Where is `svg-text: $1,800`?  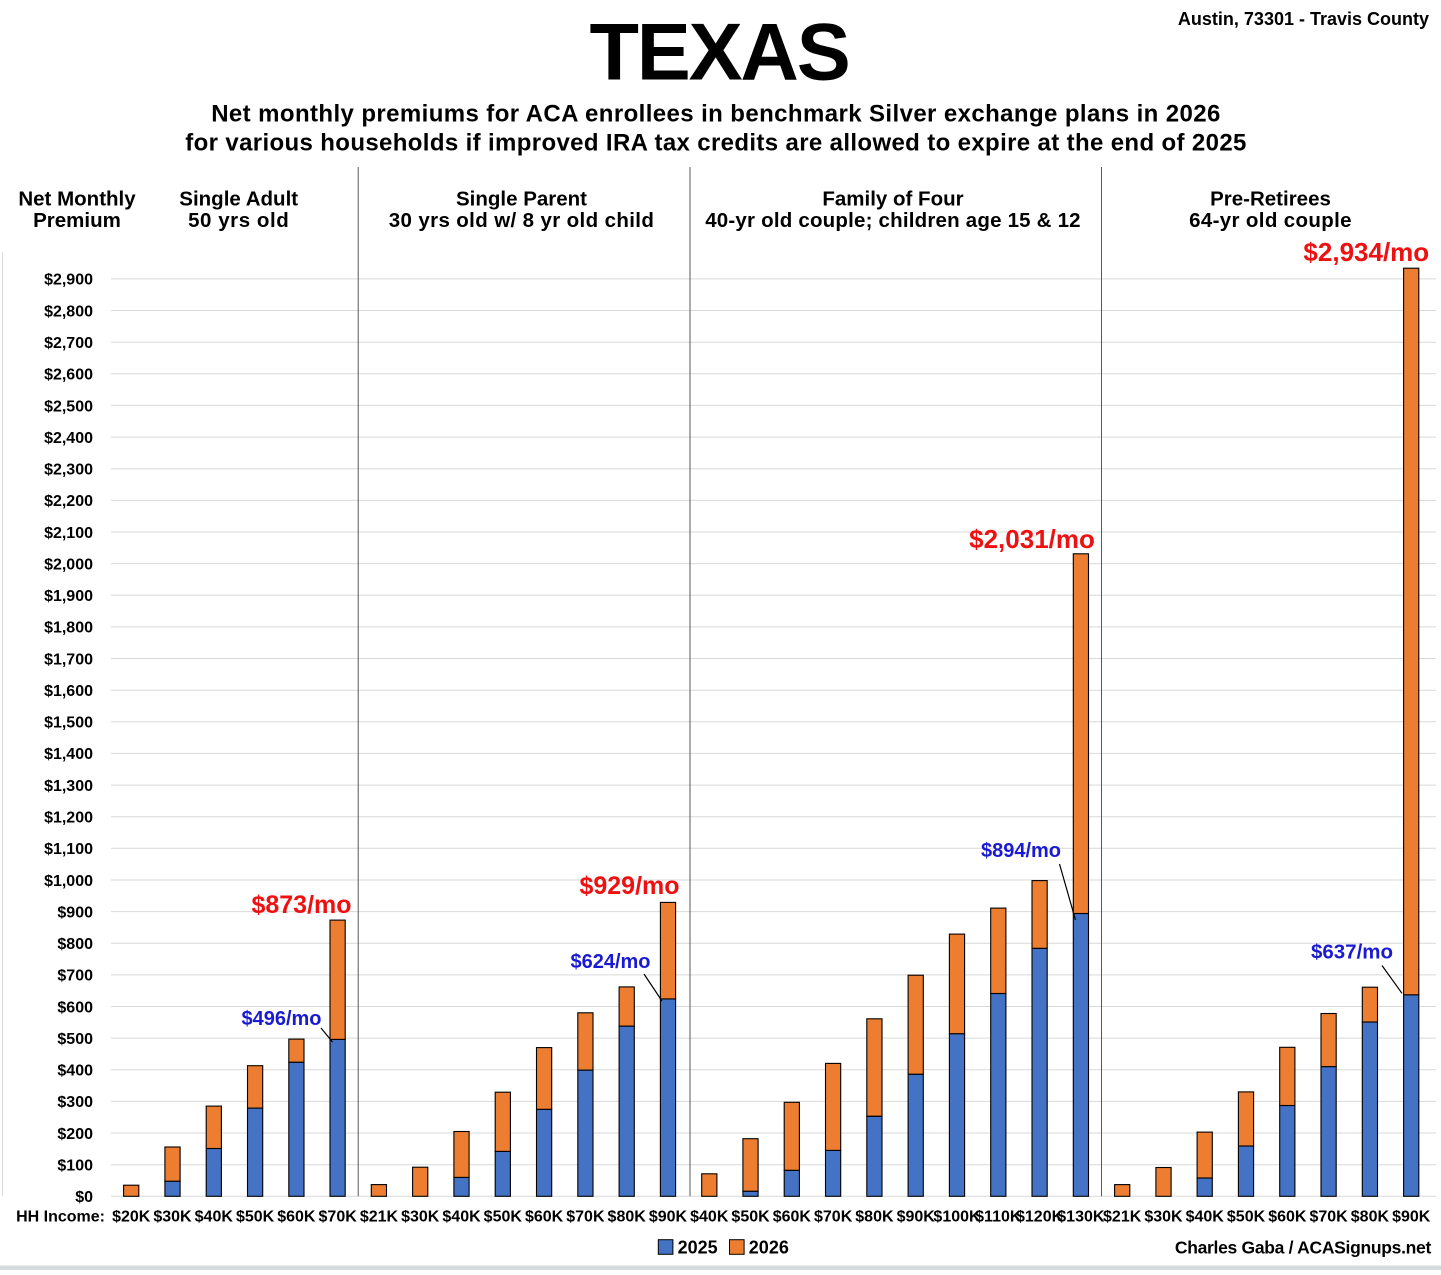 svg-text: $1,800 is located at coordinates (68, 628).